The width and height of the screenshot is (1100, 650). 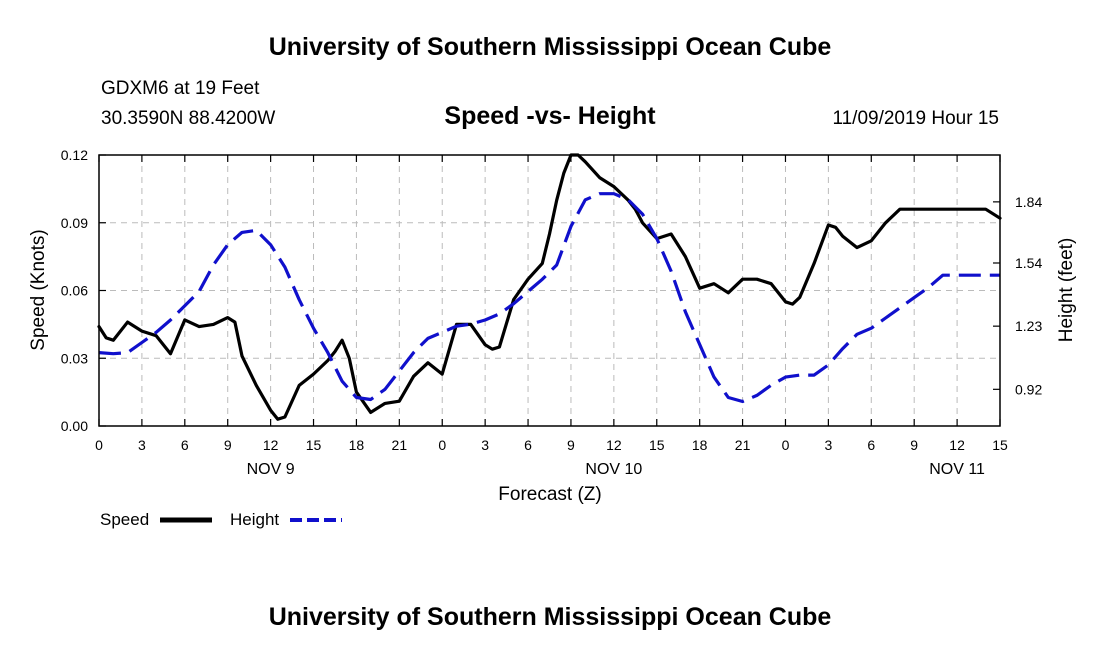 I want to click on chart-title: Speed -vs- Height, so click(x=550, y=116).